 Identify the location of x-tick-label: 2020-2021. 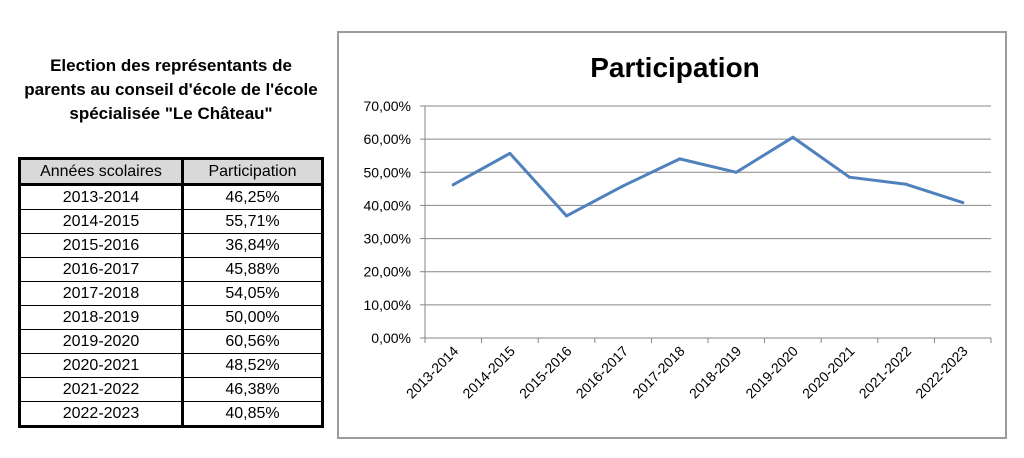
(828, 372).